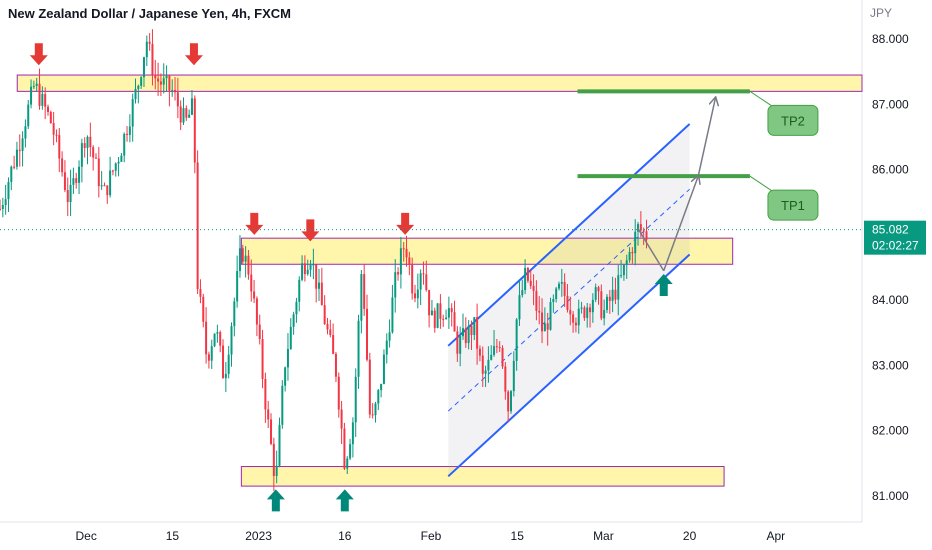  Describe the element at coordinates (487, 251) in the screenshot. I see `zone-resistance-mid` at that location.